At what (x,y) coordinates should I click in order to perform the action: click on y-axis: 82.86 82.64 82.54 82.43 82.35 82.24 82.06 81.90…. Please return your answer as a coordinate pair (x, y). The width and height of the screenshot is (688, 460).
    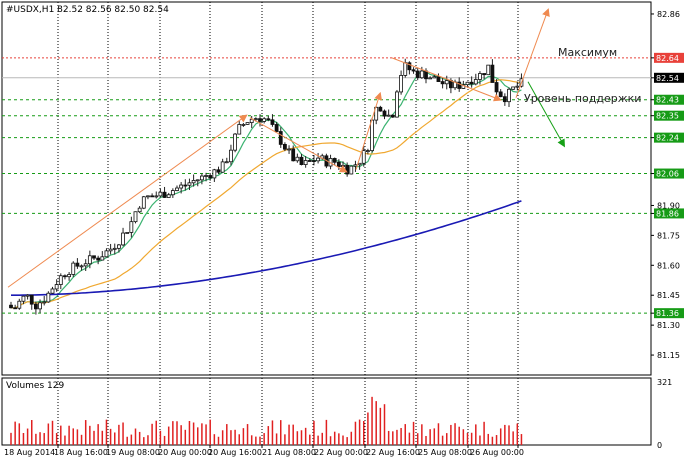
    Looking at the image, I should click on (667, 230).